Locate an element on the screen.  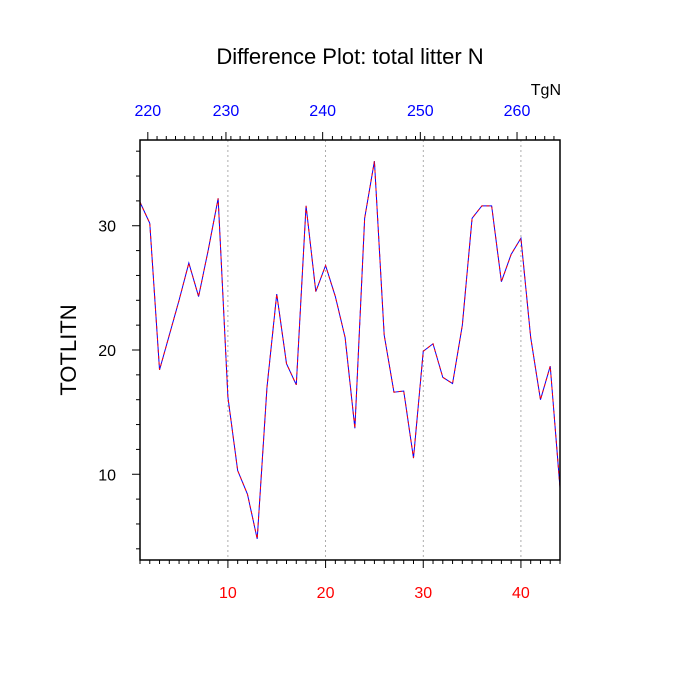
y-tick-label: 30 is located at coordinates (107, 227).